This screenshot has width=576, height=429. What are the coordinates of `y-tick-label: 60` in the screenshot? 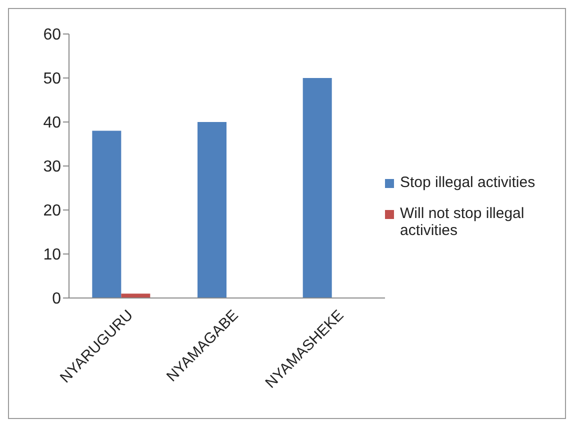 It's located at (52, 35).